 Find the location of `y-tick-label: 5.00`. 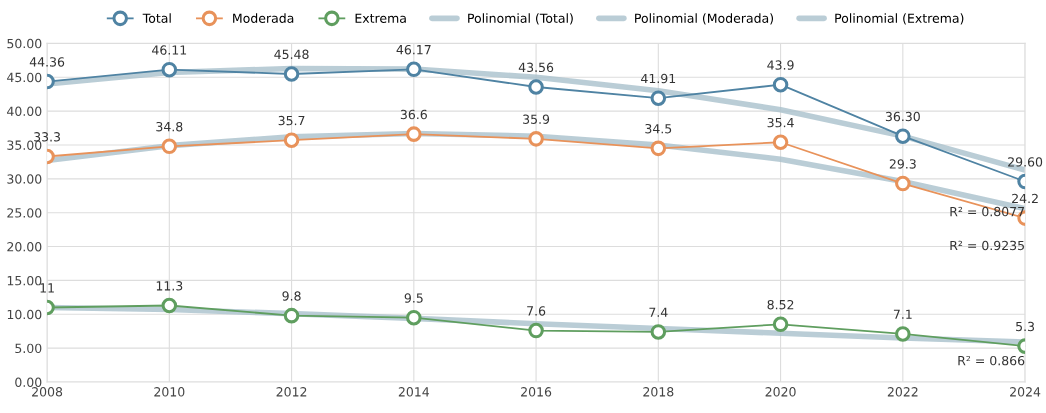

y-tick-label: 5.00 is located at coordinates (28, 348).